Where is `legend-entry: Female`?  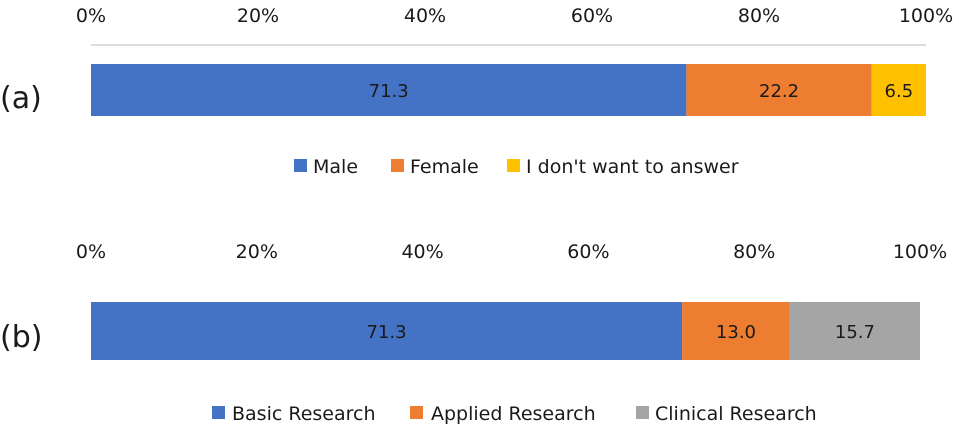
legend-entry: Female is located at coordinates (444, 167).